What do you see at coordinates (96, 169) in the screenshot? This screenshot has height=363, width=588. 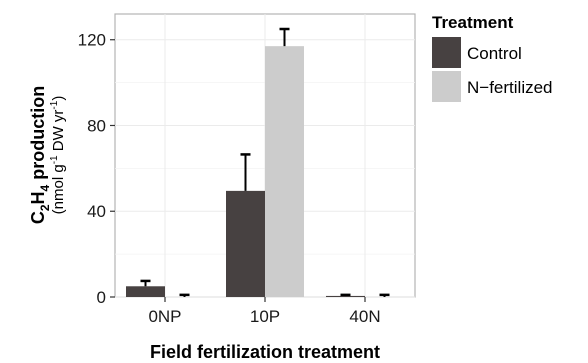 I see `y-axis-ticks: 0 40 80 120` at bounding box center [96, 169].